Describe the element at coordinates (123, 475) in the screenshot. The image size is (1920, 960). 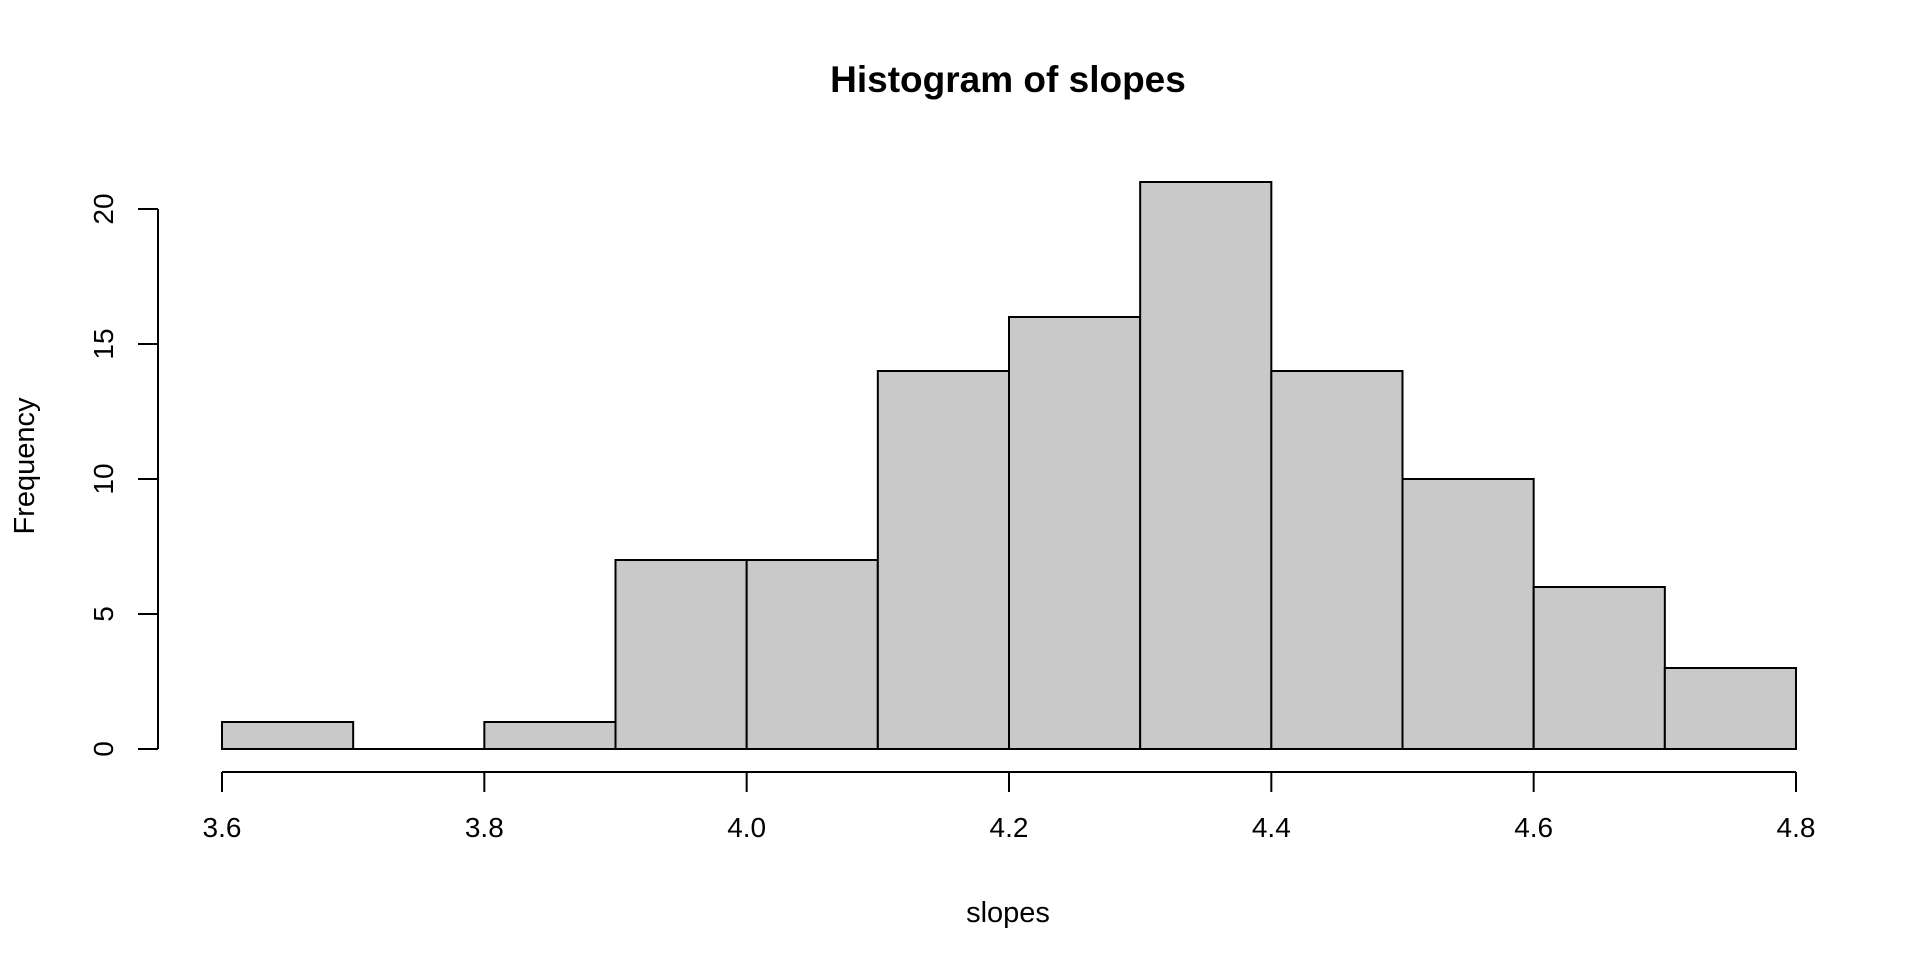
I see `y-axis: 0 5 10 15 20` at that location.